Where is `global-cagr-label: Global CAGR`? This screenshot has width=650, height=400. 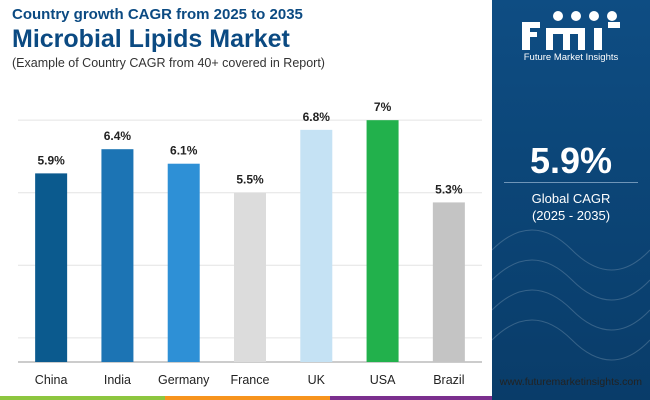 global-cagr-label: Global CAGR is located at coordinates (571, 198).